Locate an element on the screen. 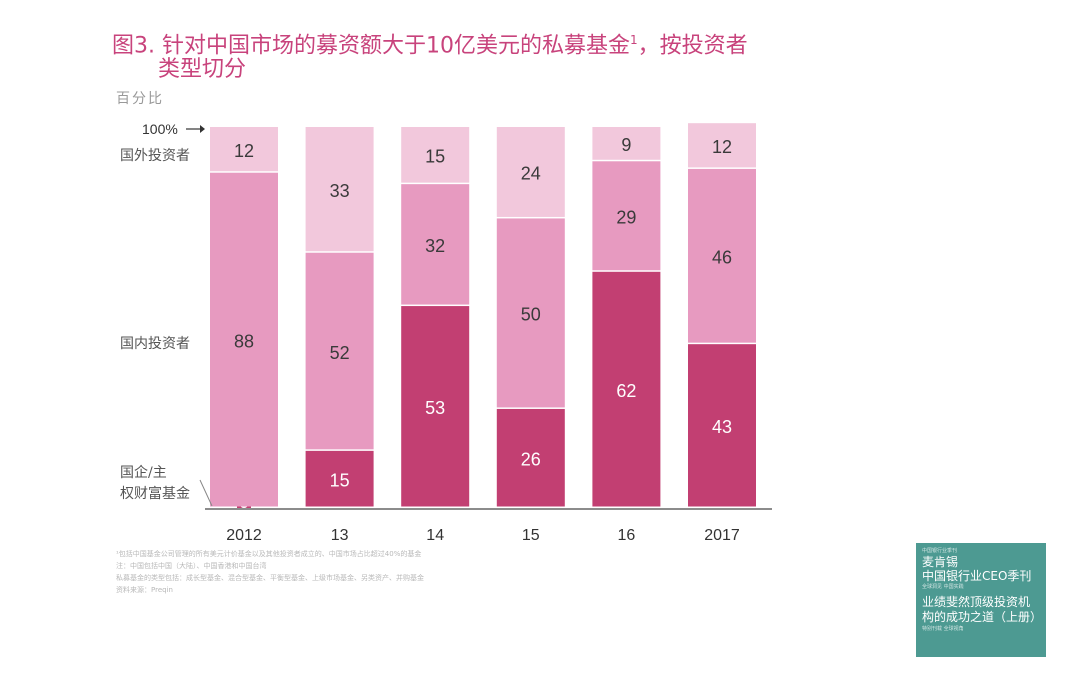 This screenshot has width=1080, height=680. data-label: 29 is located at coordinates (626, 218).